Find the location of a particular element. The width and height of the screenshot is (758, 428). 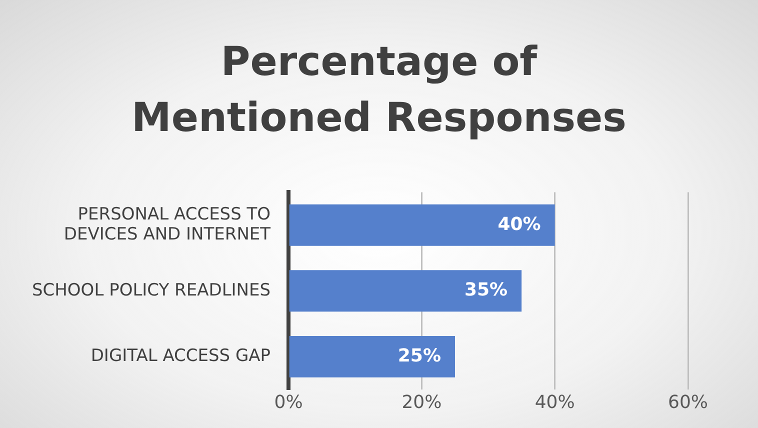

x-tick-label: 60% is located at coordinates (688, 403).